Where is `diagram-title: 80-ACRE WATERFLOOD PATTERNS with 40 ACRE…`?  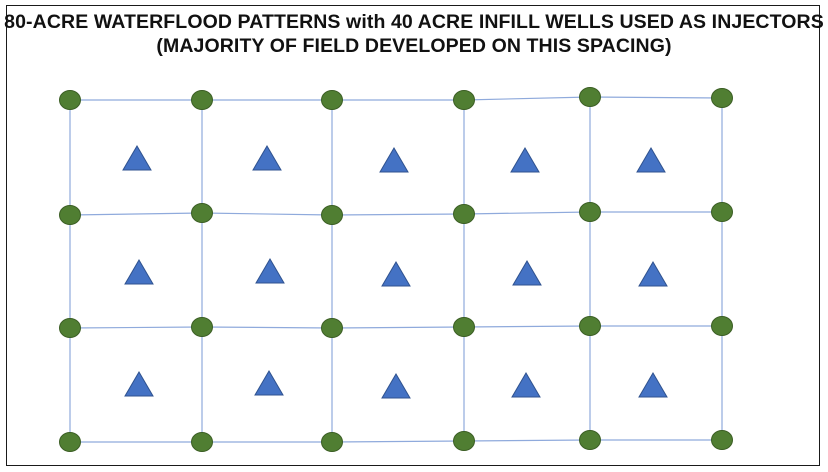
diagram-title: 80-ACRE WATERFLOOD PATTERNS with 40 ACRE… is located at coordinates (414, 34).